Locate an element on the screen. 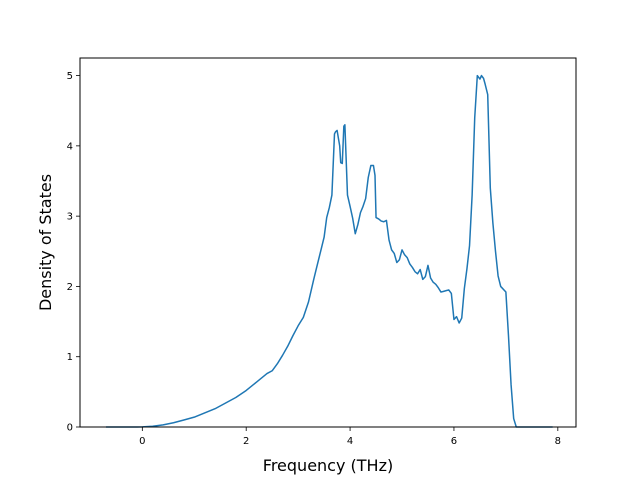  y-tick-label: 1 is located at coordinates (70, 357).